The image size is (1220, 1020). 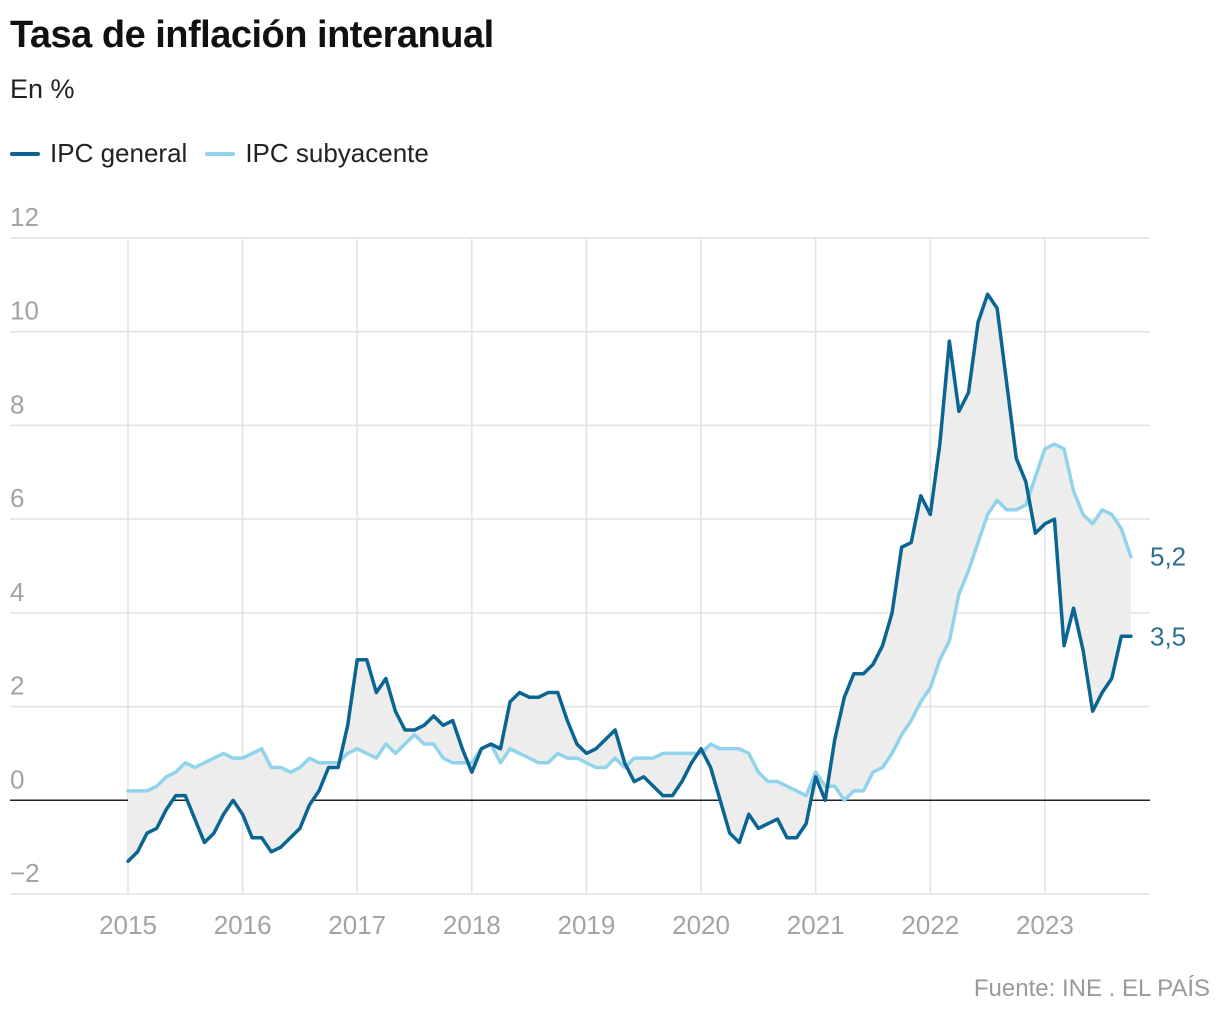 I want to click on y-tick-label: 2, so click(x=17, y=686).